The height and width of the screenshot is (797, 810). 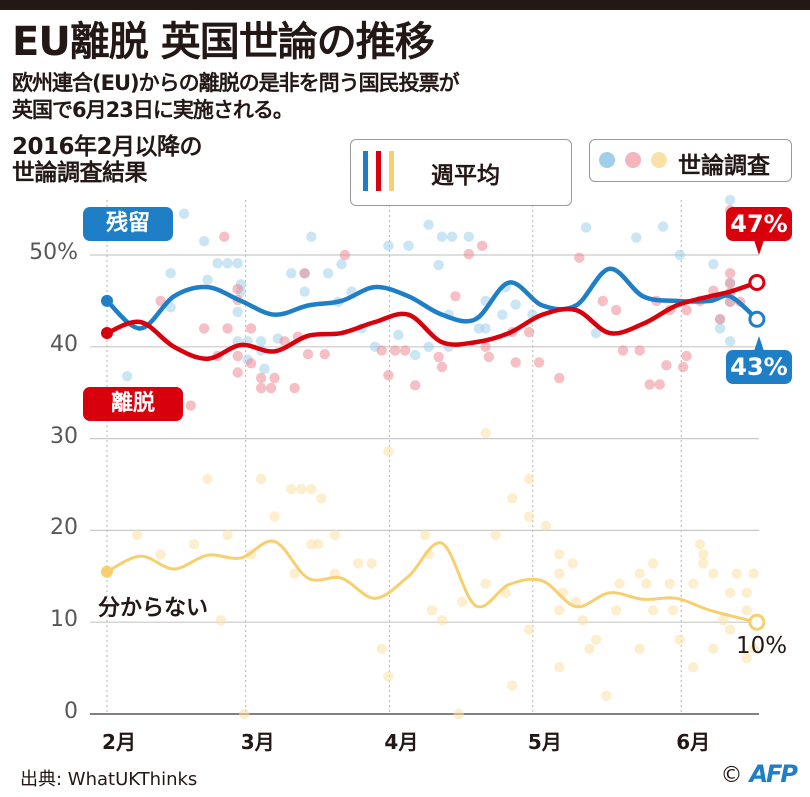 What do you see at coordinates (659, 160) in the screenshot?
I see `legend-dontknow-dot-icon` at bounding box center [659, 160].